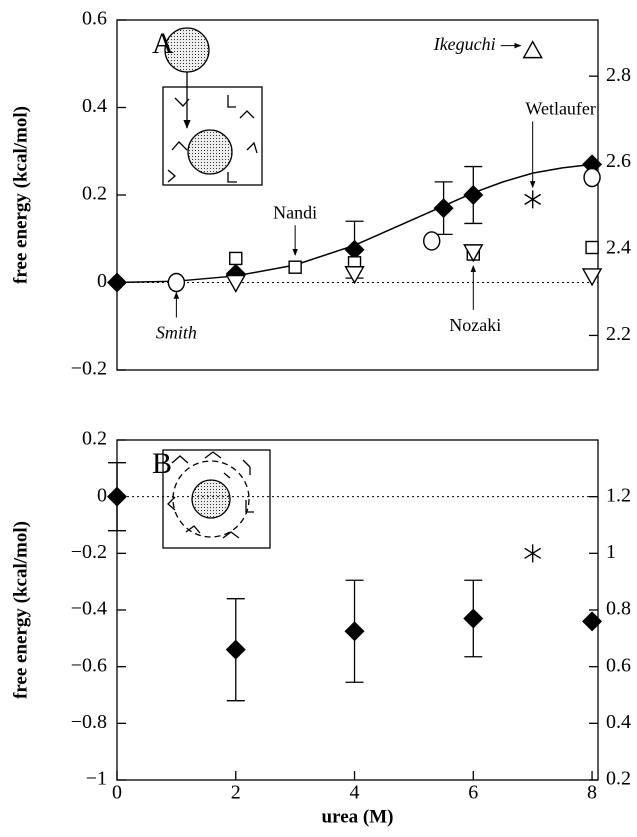 Image resolution: width=637 pixels, height=837 pixels. I want to click on inset-b, so click(216, 499).